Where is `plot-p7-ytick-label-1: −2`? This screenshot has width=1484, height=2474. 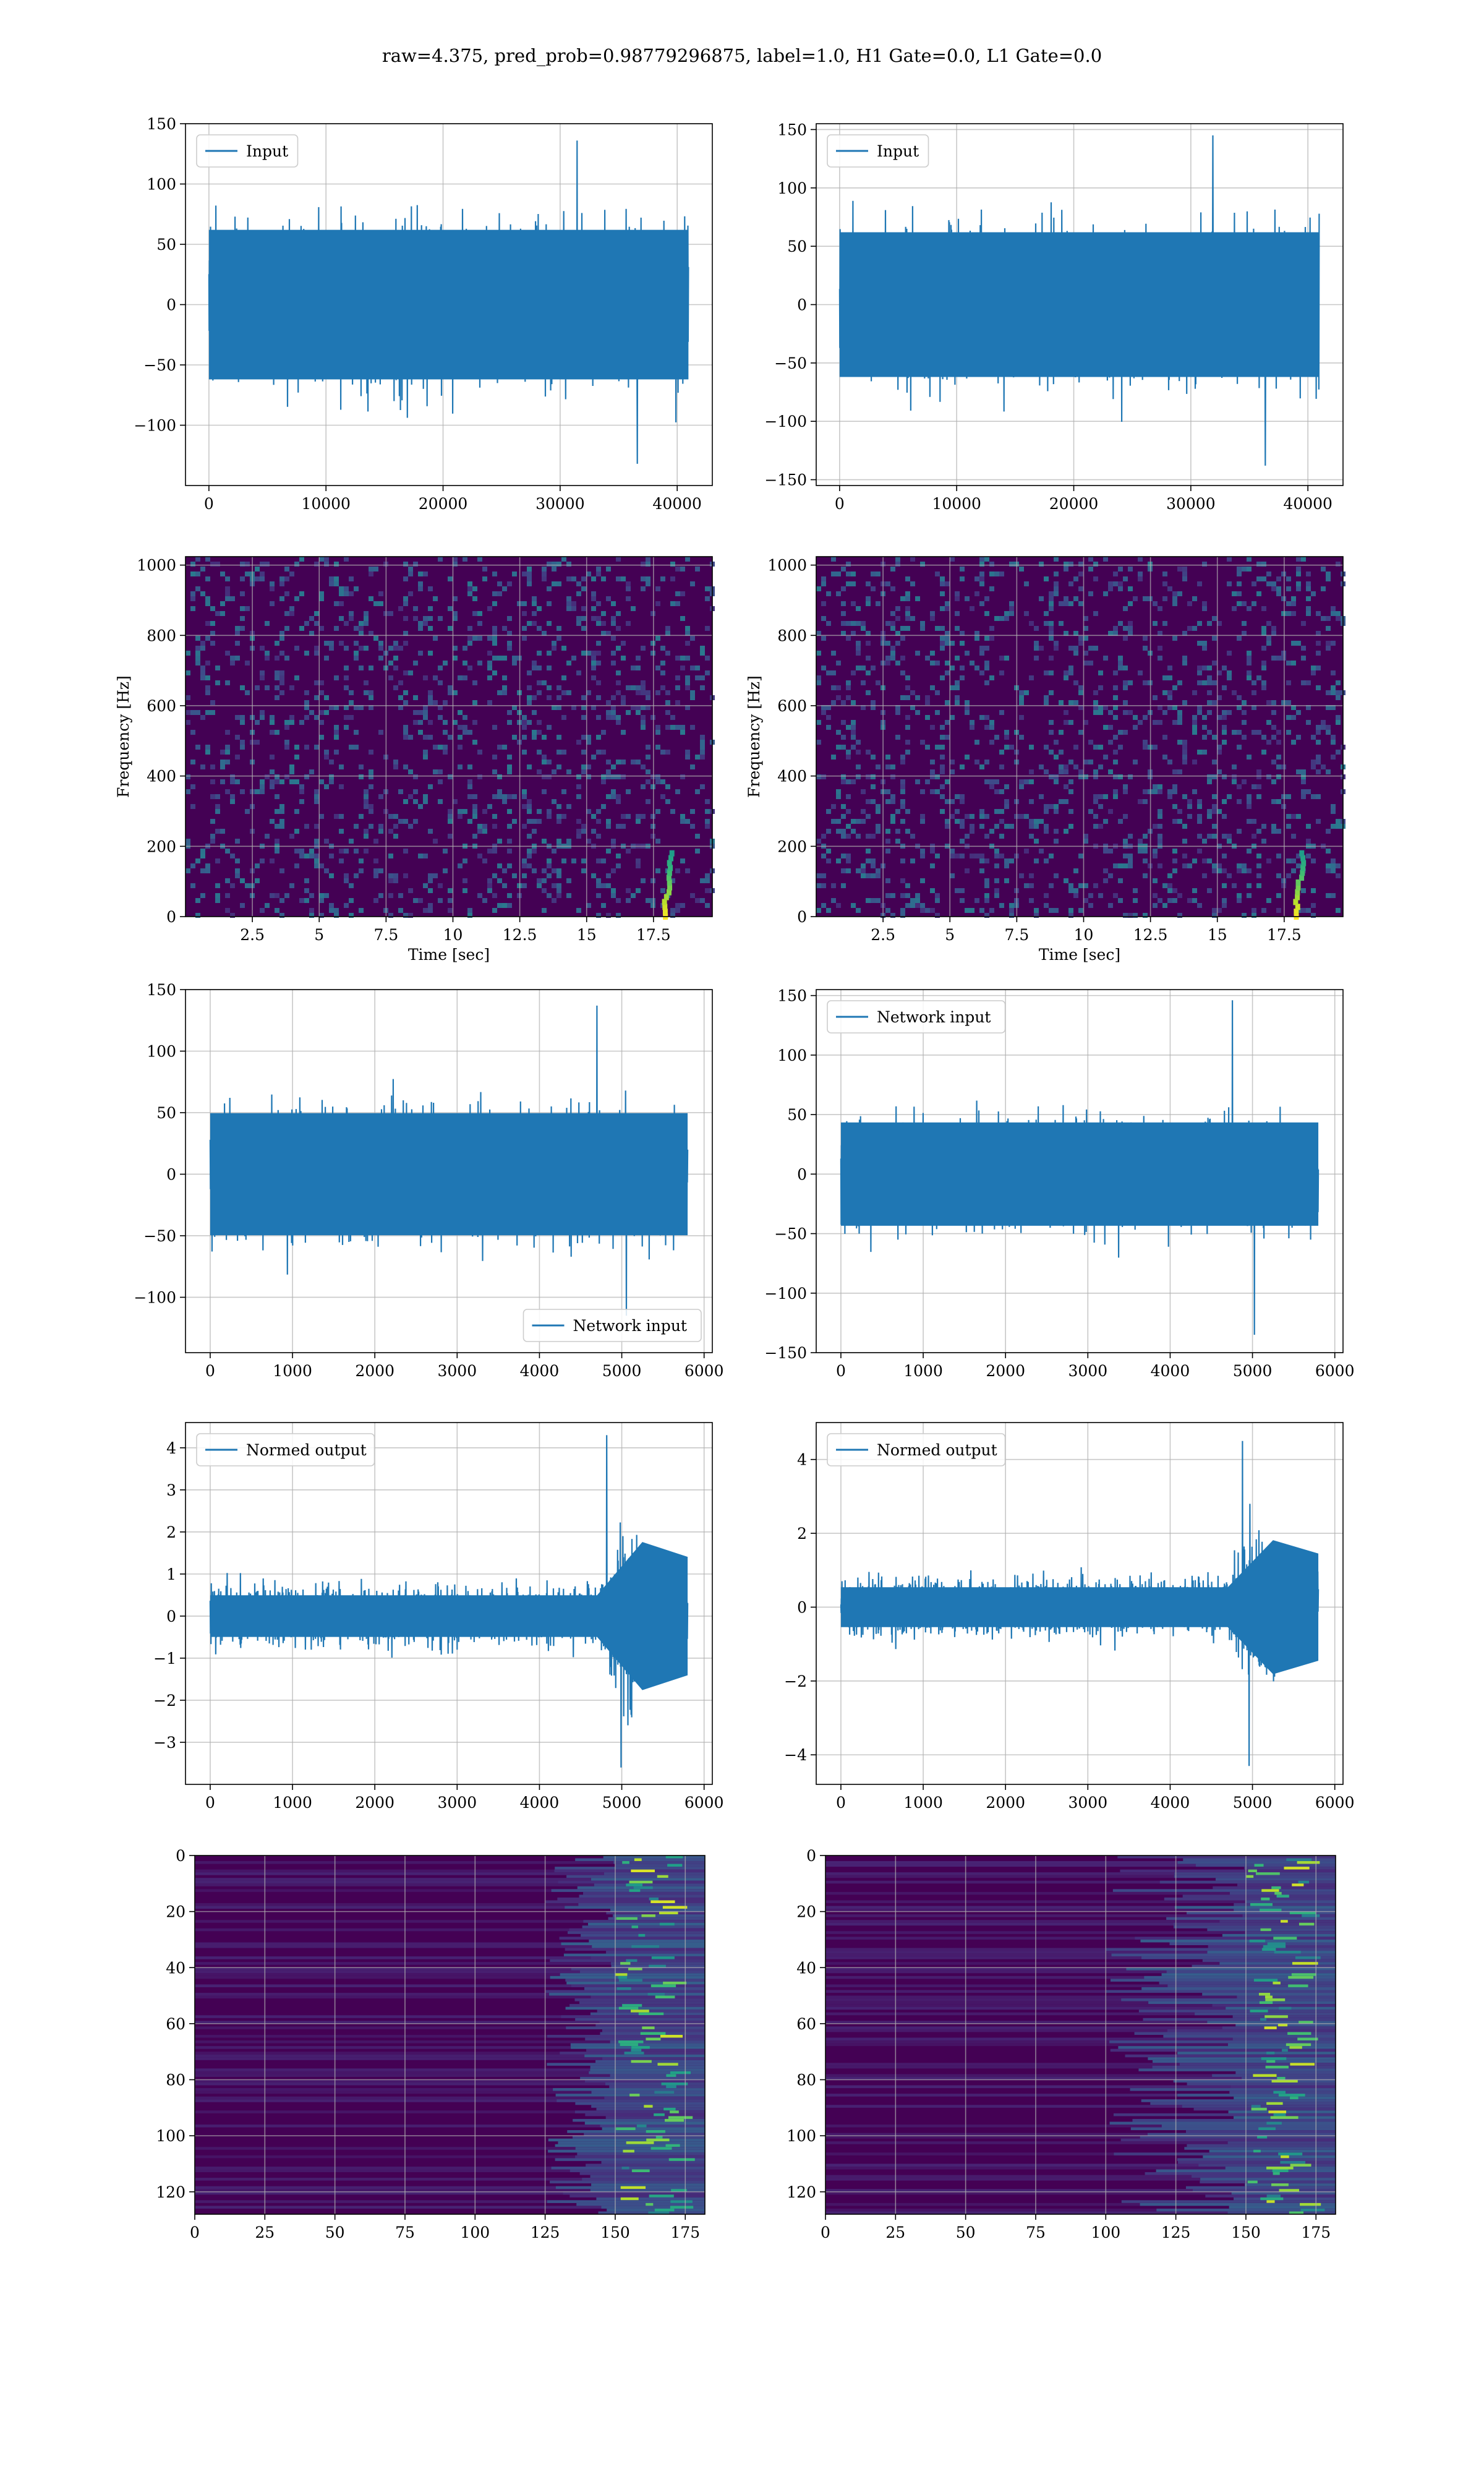 plot-p7-ytick-label-1: −2 is located at coordinates (164, 1701).